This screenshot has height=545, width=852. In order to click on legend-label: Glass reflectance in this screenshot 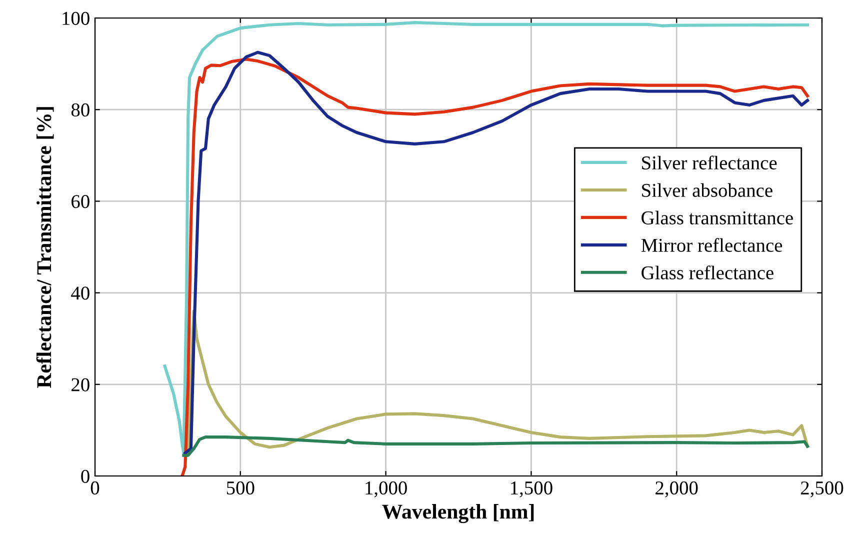, I will do `click(708, 273)`.